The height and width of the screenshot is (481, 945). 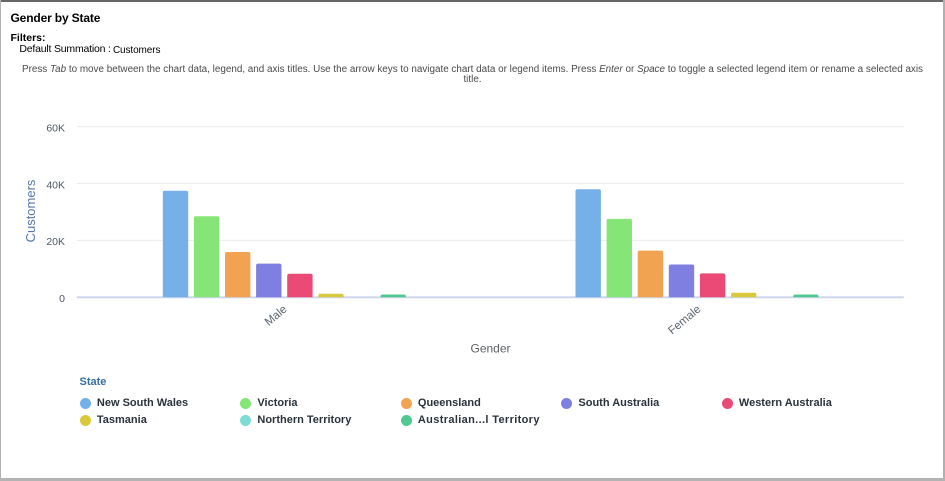 What do you see at coordinates (684, 320) in the screenshot?
I see `svg-text: Female` at bounding box center [684, 320].